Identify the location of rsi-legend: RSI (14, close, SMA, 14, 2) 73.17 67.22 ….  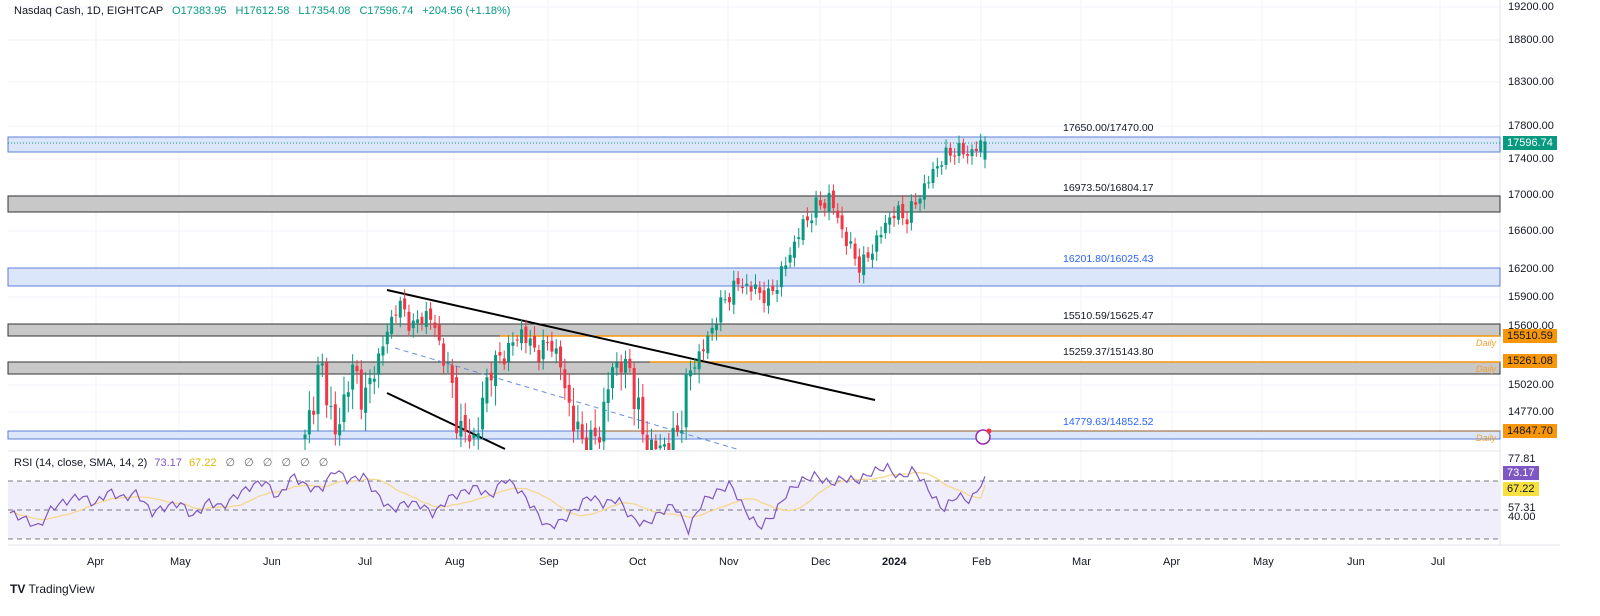
(172, 462).